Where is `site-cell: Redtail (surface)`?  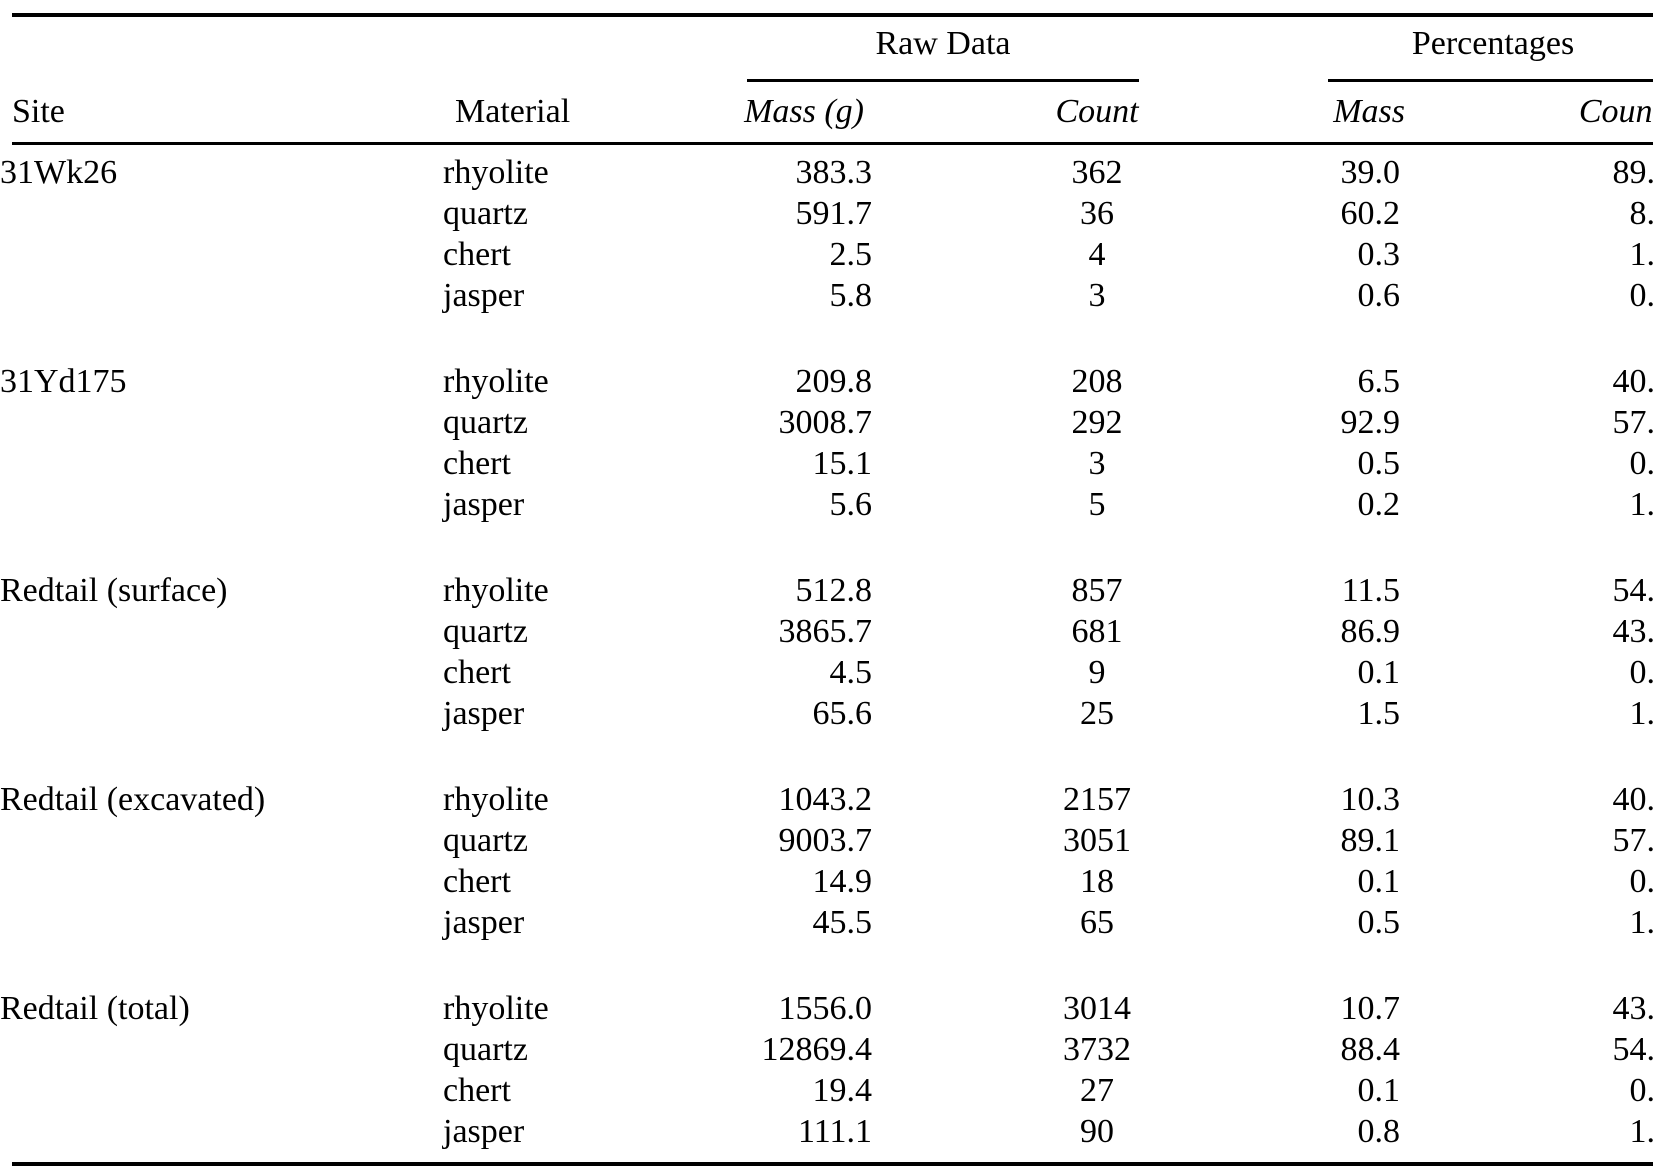
site-cell: Redtail (surface) is located at coordinates (114, 590).